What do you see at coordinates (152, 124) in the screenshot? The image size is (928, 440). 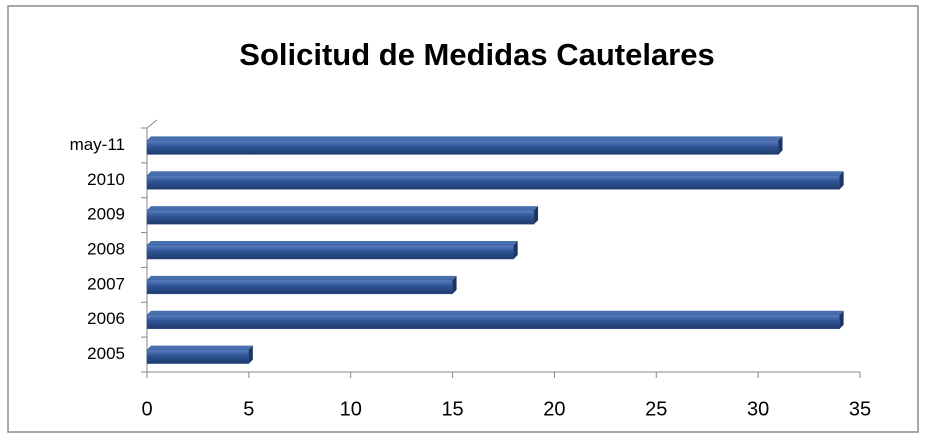 I see `y-axis-depth` at bounding box center [152, 124].